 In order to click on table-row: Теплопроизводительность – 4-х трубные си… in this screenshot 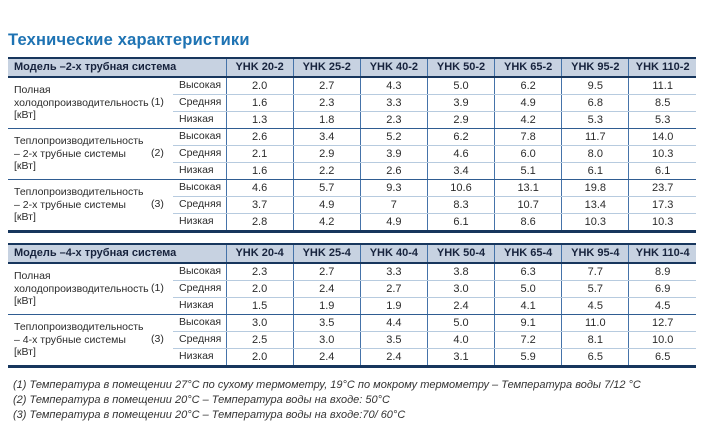, I will do `click(352, 340)`.